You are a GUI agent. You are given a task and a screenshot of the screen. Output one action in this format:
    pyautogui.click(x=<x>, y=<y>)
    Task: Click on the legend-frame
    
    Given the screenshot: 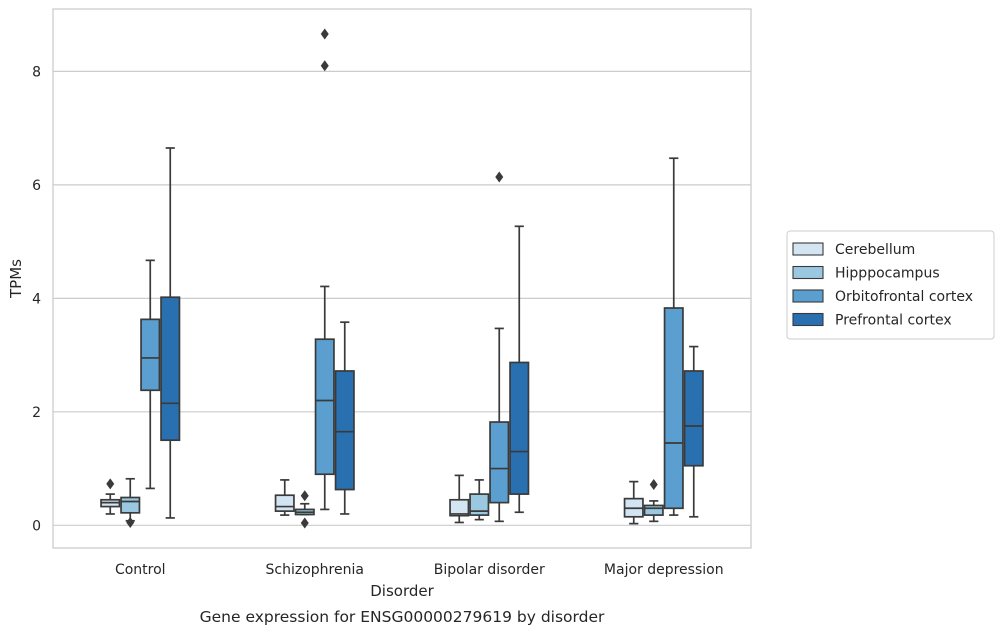 What is the action you would take?
    pyautogui.click(x=890, y=285)
    